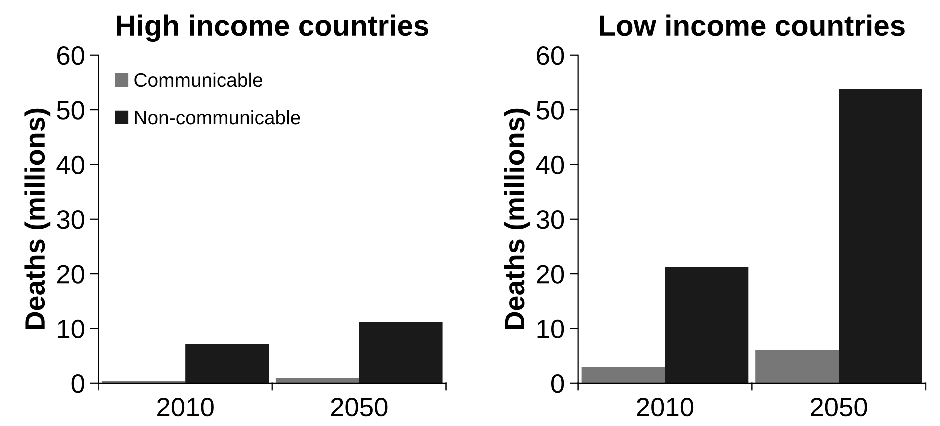  Describe the element at coordinates (198, 80) in the screenshot. I see `legend-label: Communicable` at that location.